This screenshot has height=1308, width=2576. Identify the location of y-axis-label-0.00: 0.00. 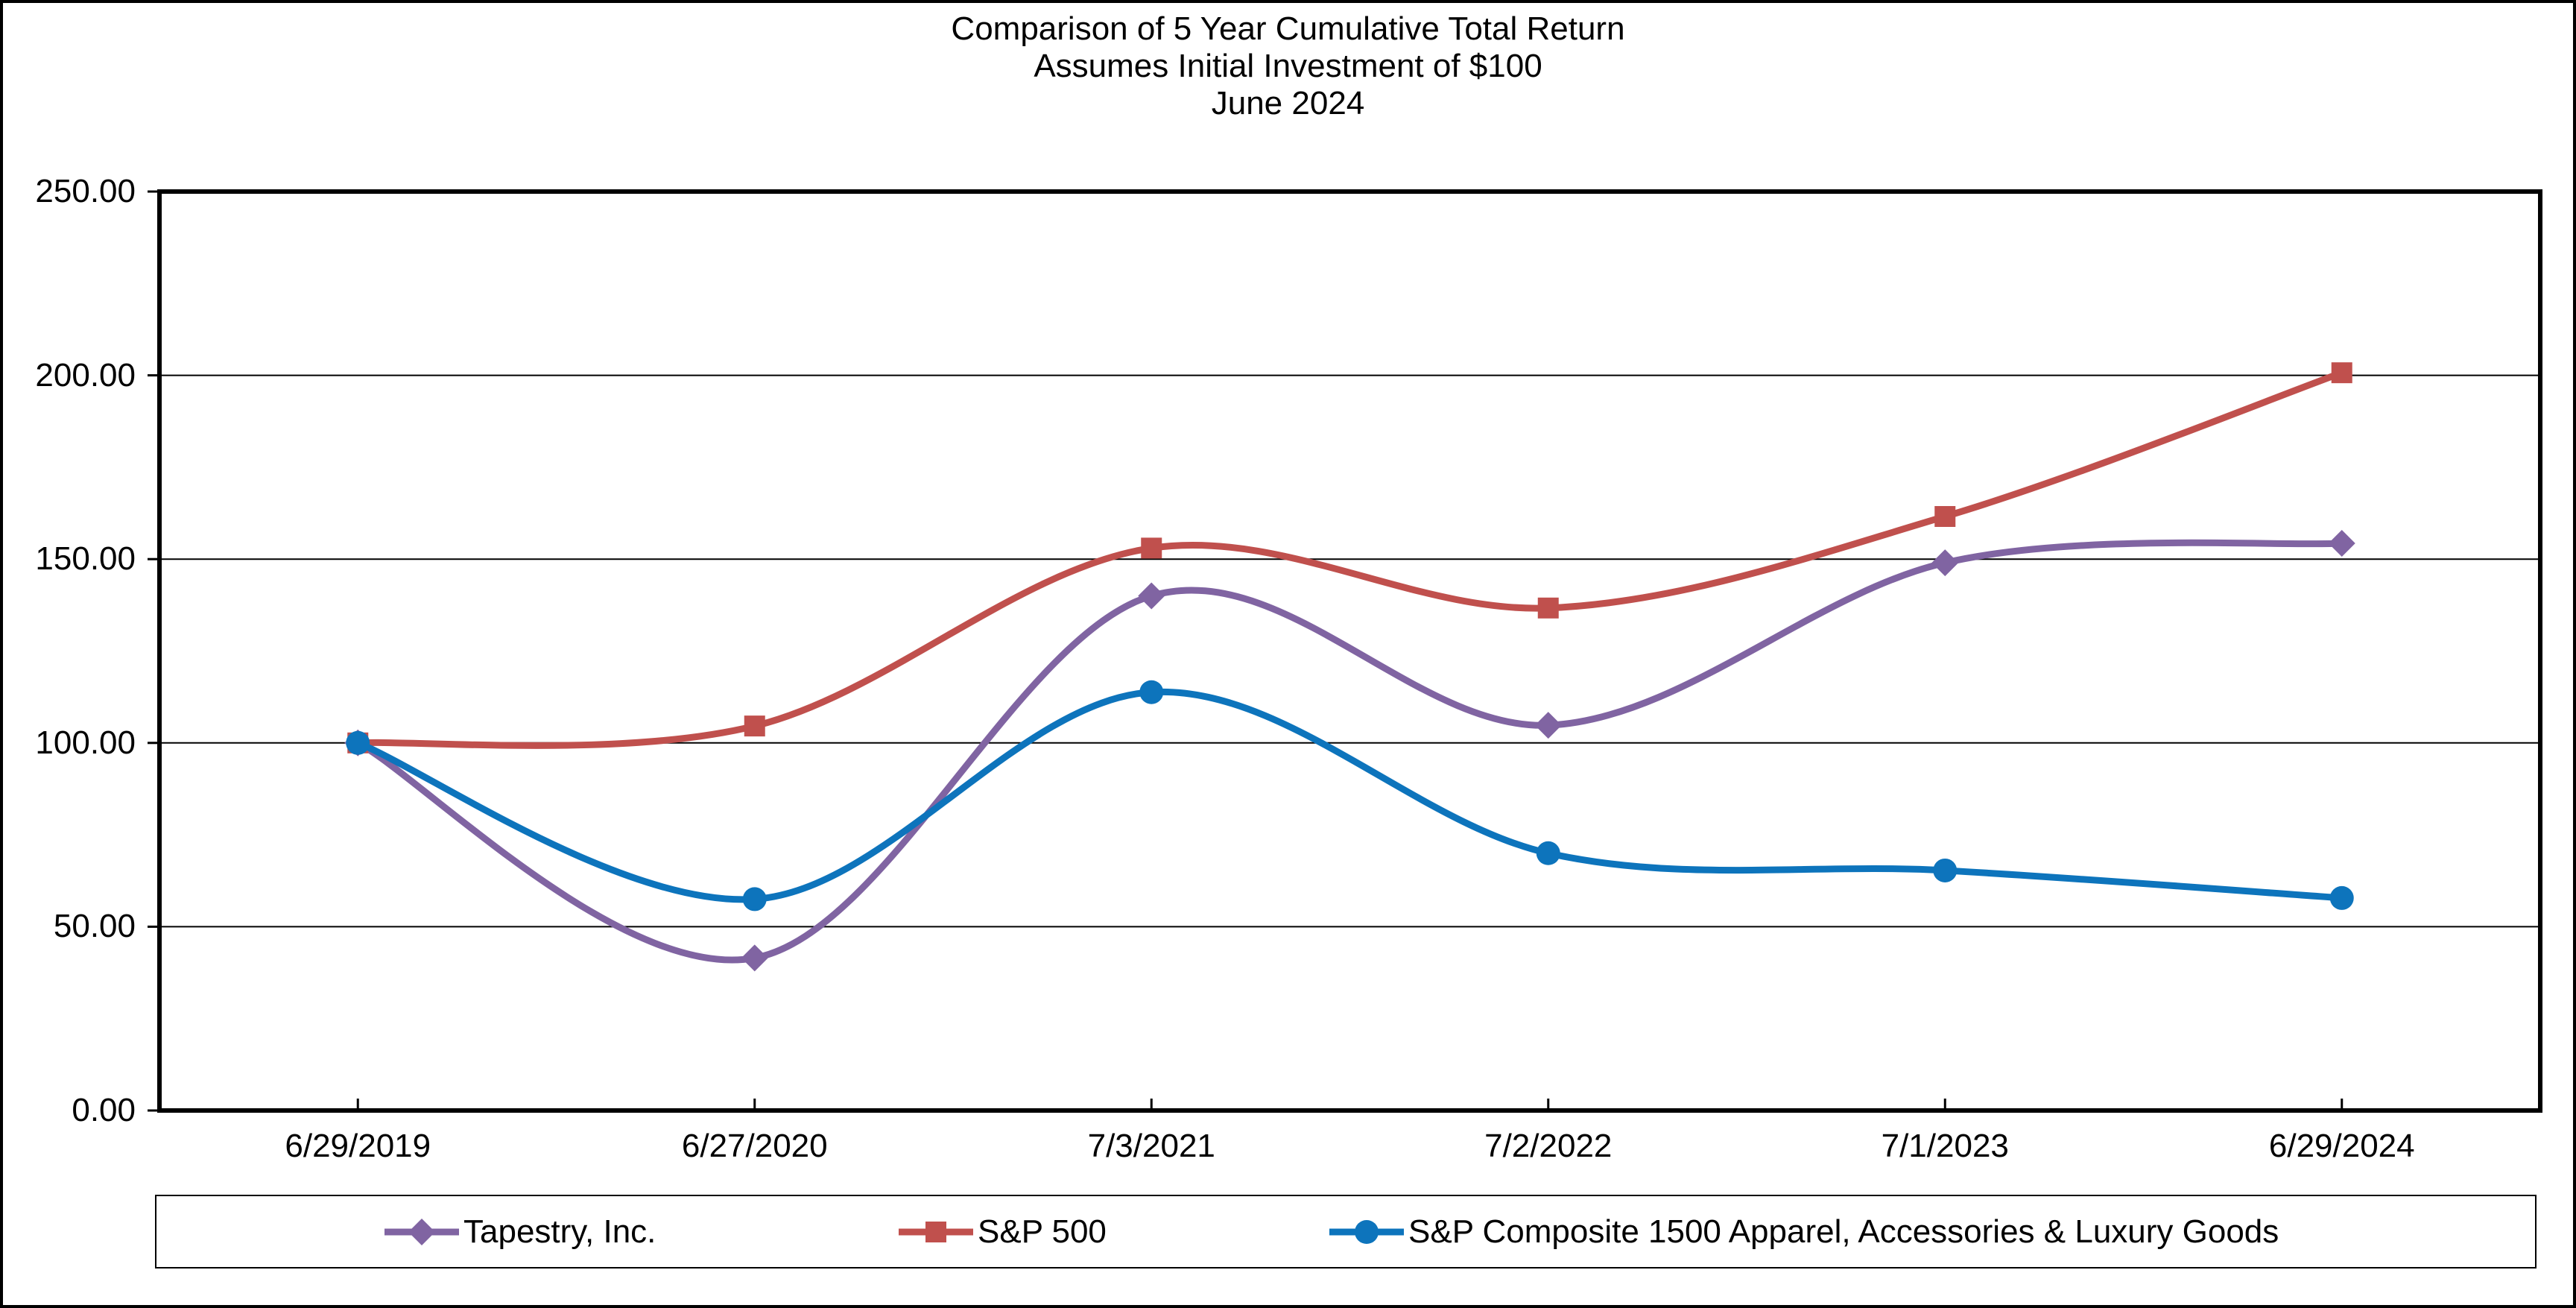
(104, 1110).